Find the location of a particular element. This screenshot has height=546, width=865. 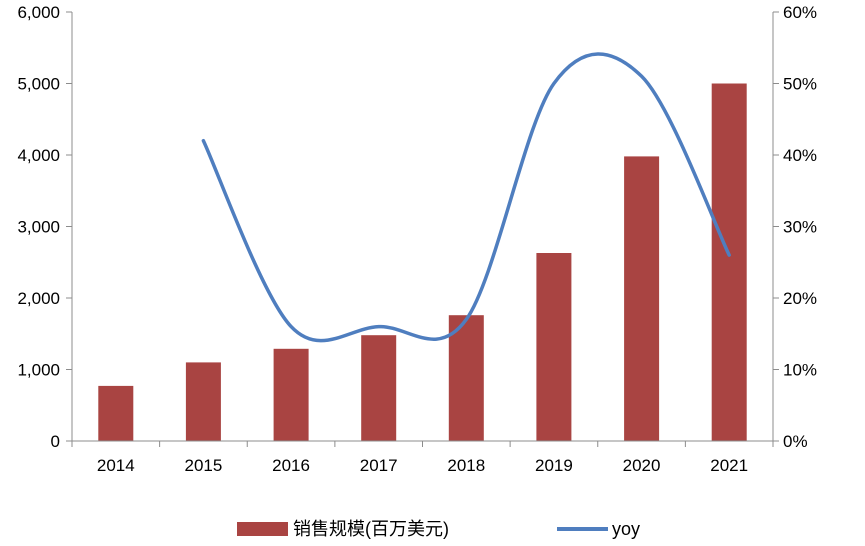

x-tick-label: 2018 is located at coordinates (466, 465).